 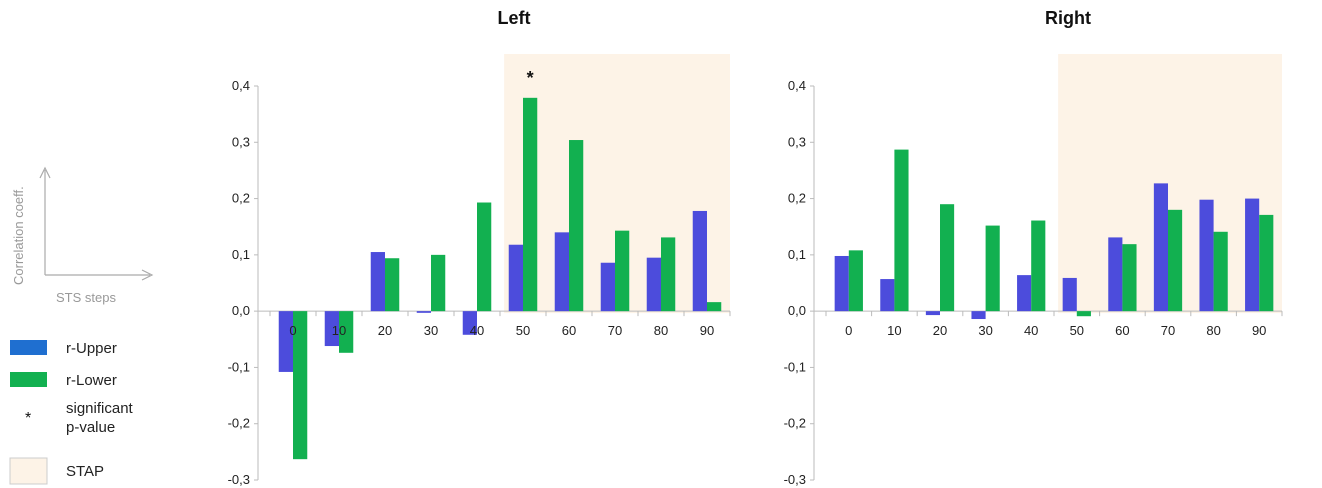 I want to click on significance-marker: *, so click(x=530, y=78).